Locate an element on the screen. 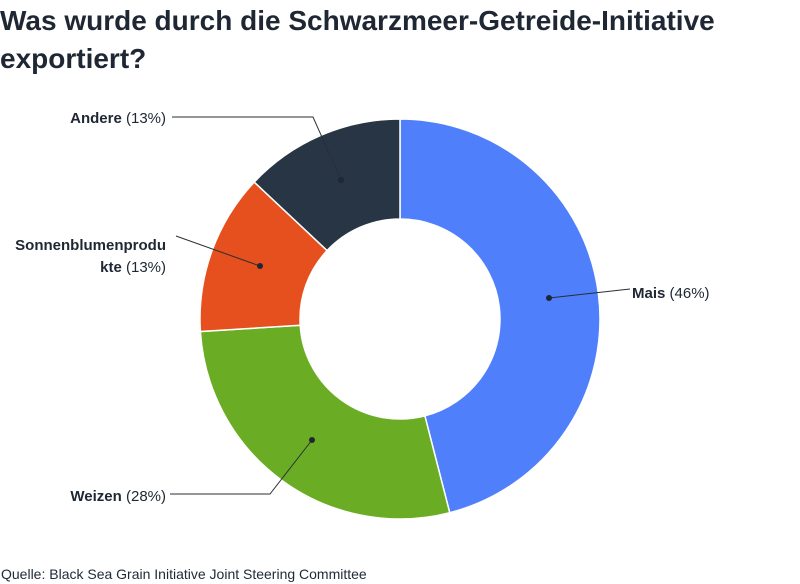 The image size is (800, 584). leader-line-mais is located at coordinates (589, 293).